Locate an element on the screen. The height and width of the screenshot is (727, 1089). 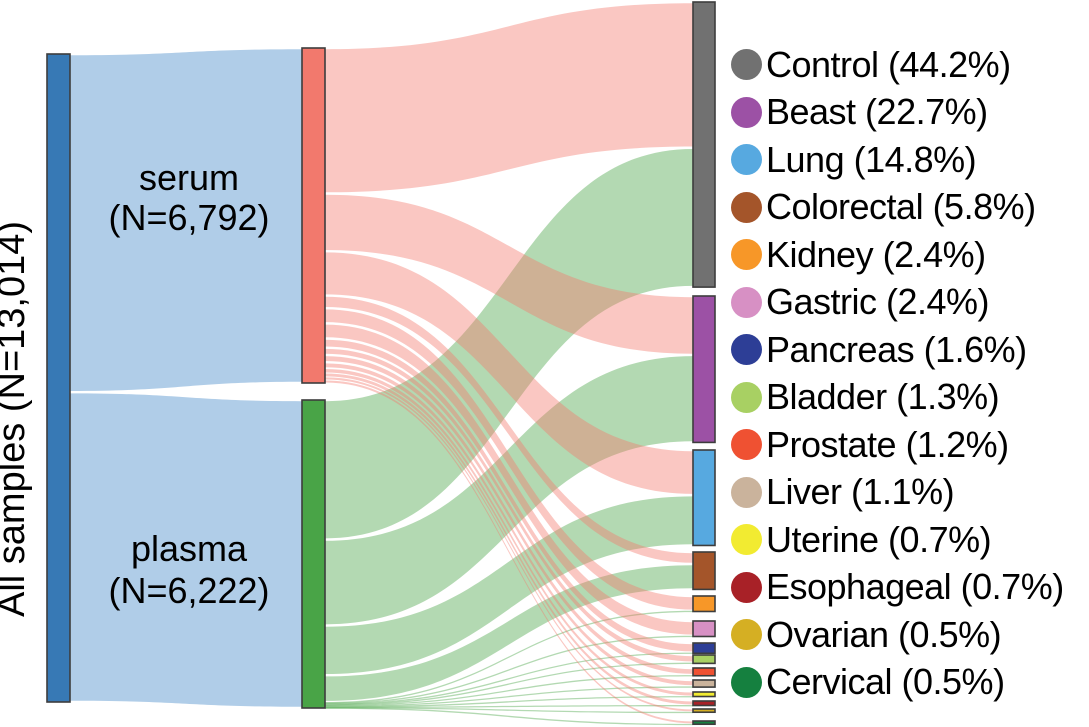
legend-item-cervical: Cervical (0.5%) is located at coordinates (897, 683).